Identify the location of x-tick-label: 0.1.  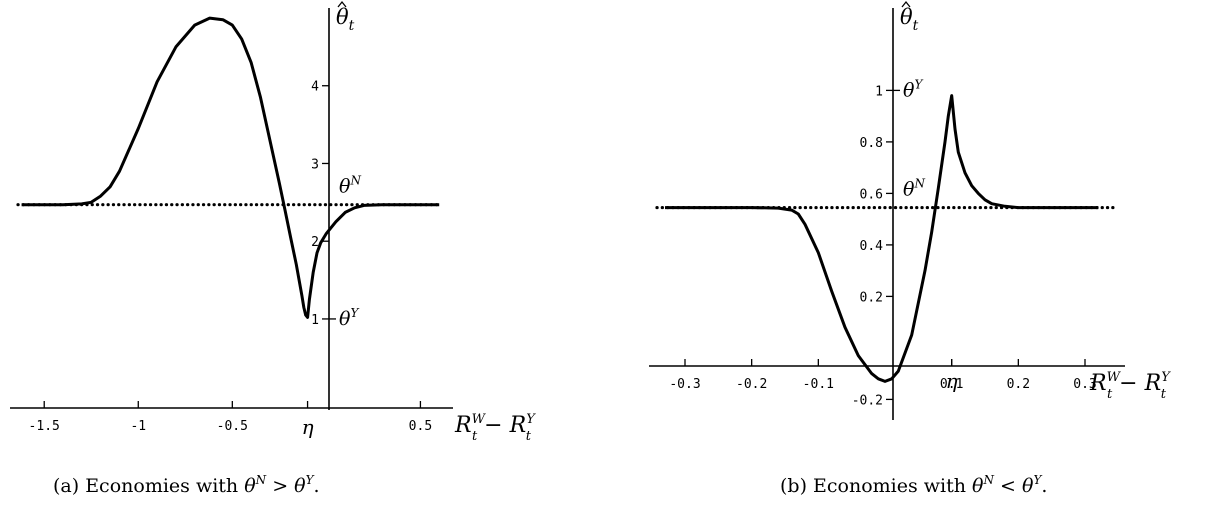
(951, 384).